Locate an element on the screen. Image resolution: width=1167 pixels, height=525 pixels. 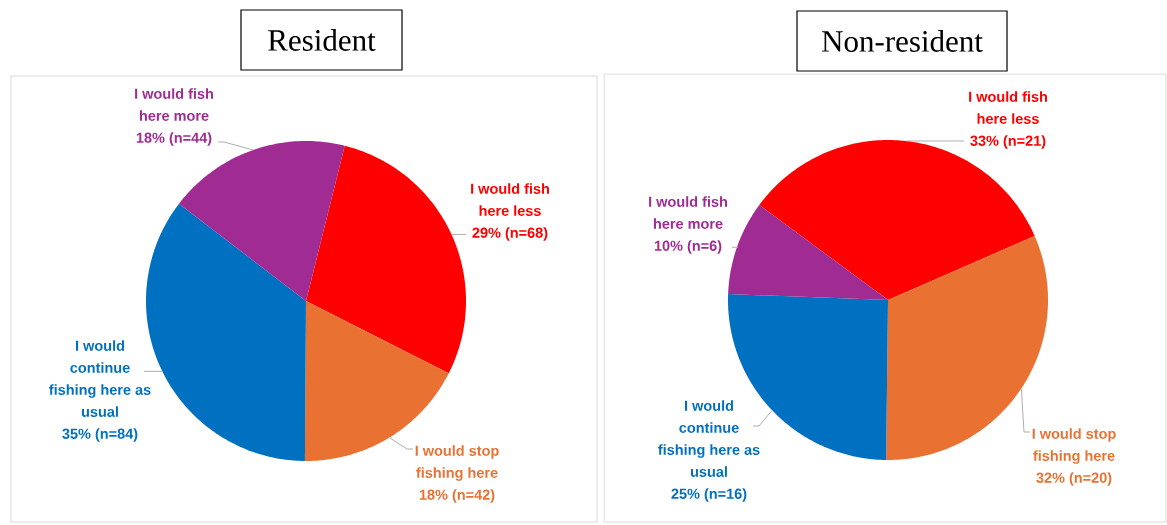
data-label: 32% (n=20) is located at coordinates (1074, 479).